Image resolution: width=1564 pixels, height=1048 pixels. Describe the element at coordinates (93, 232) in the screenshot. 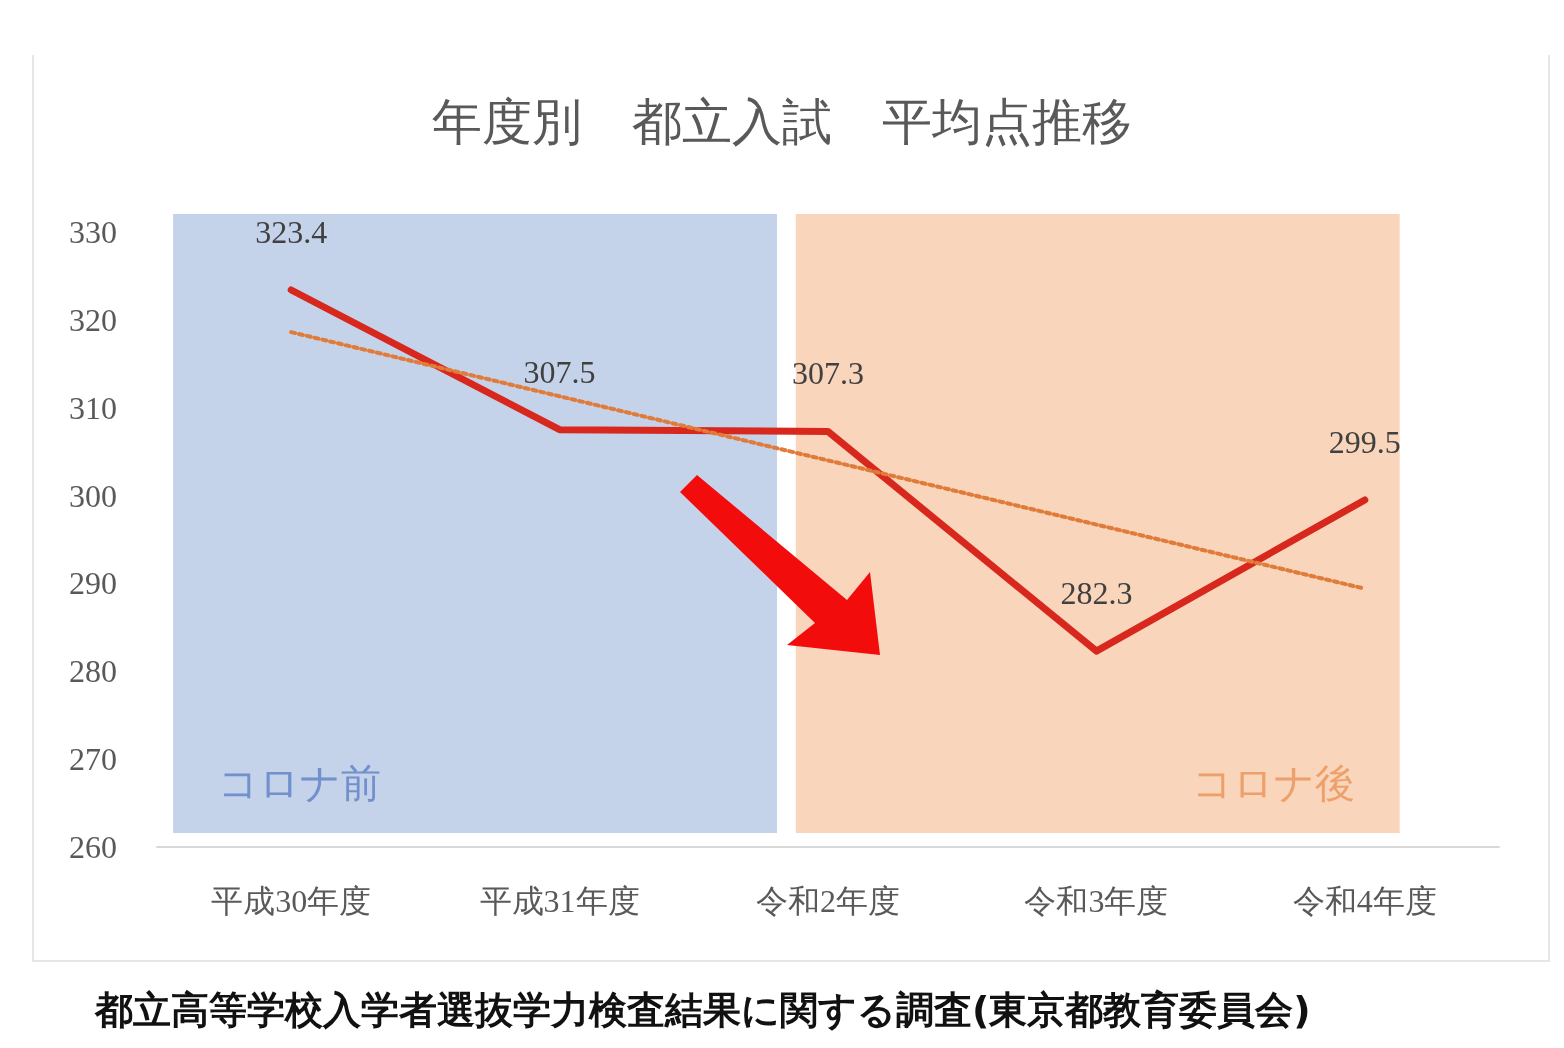

I see `y-tick-label: 330` at that location.